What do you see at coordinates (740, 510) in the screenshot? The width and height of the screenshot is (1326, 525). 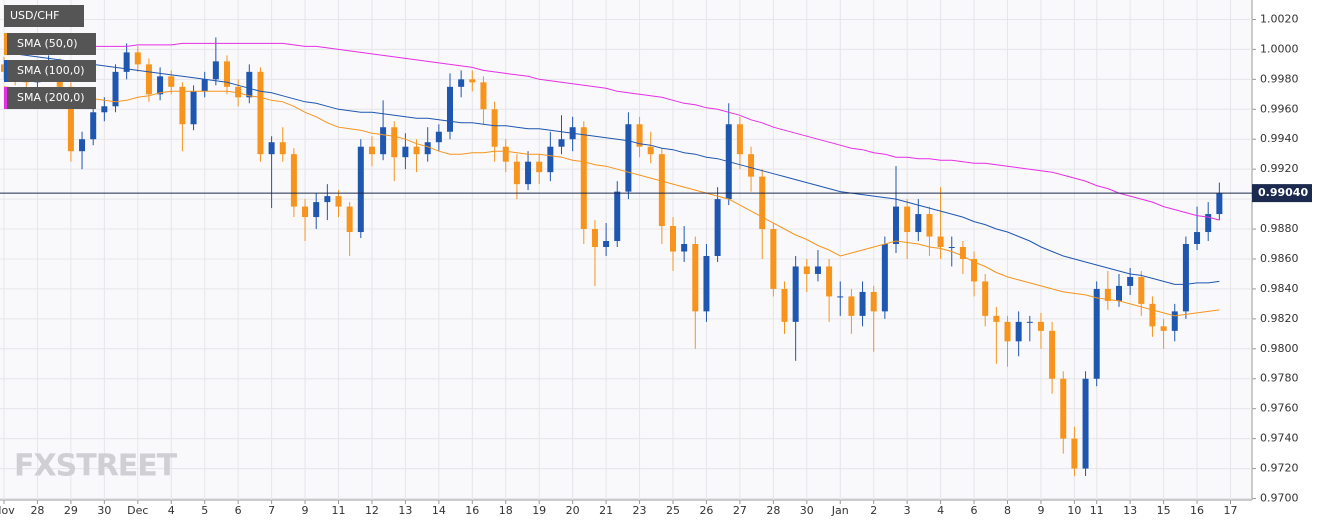 I see `x-tick-label: 27` at bounding box center [740, 510].